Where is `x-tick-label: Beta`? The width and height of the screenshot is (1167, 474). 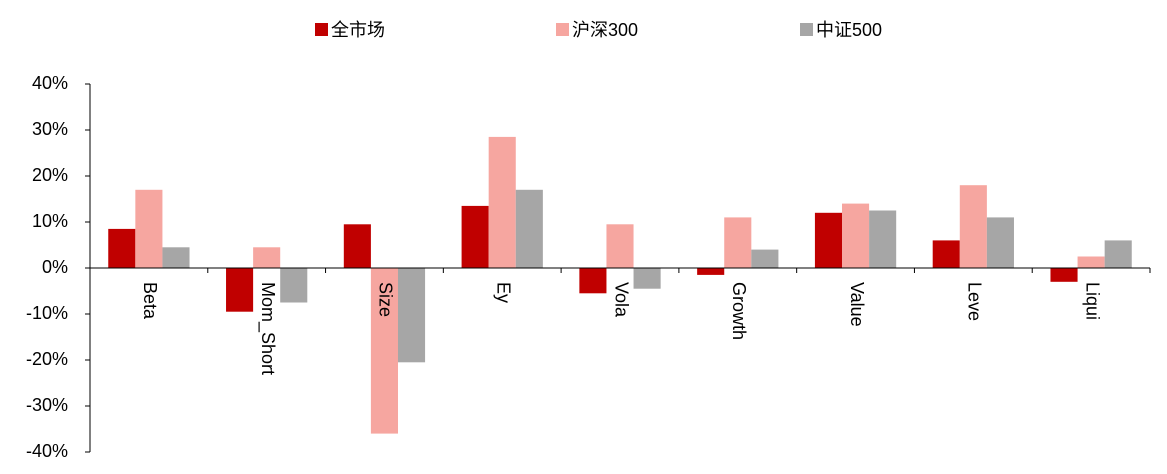 x-tick-label: Beta is located at coordinates (150, 301).